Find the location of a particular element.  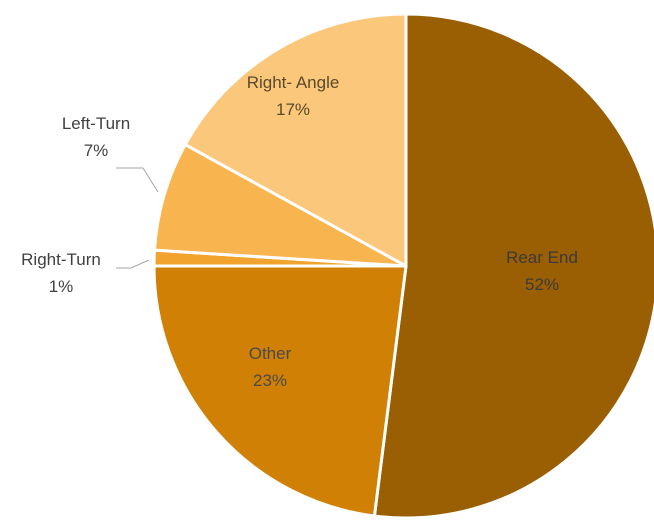

data-label-left-turn-name: Left-Turn is located at coordinates (96, 123).